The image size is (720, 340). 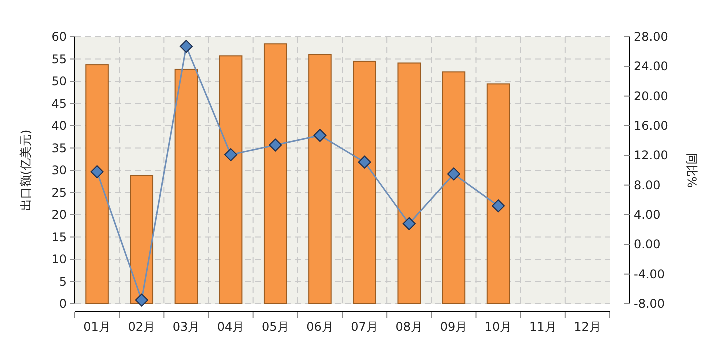 What do you see at coordinates (410, 327) in the screenshot?
I see `x-tick-label: 08月` at bounding box center [410, 327].